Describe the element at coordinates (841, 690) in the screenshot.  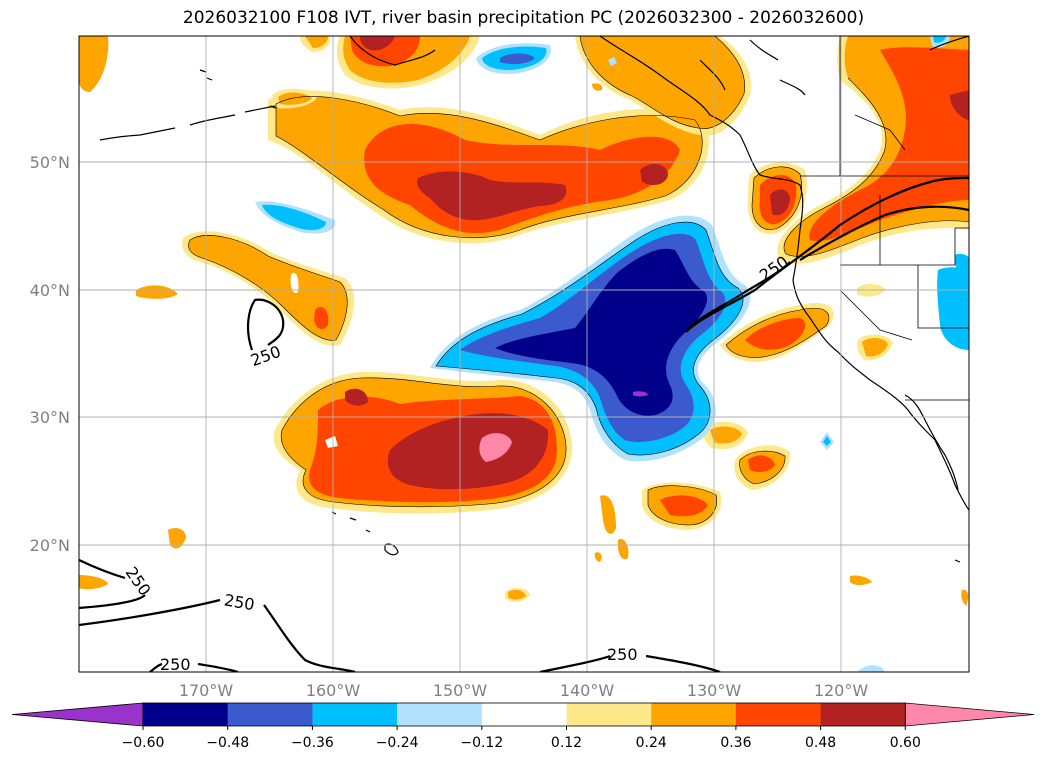
I see `lon-label: 120°W` at that location.